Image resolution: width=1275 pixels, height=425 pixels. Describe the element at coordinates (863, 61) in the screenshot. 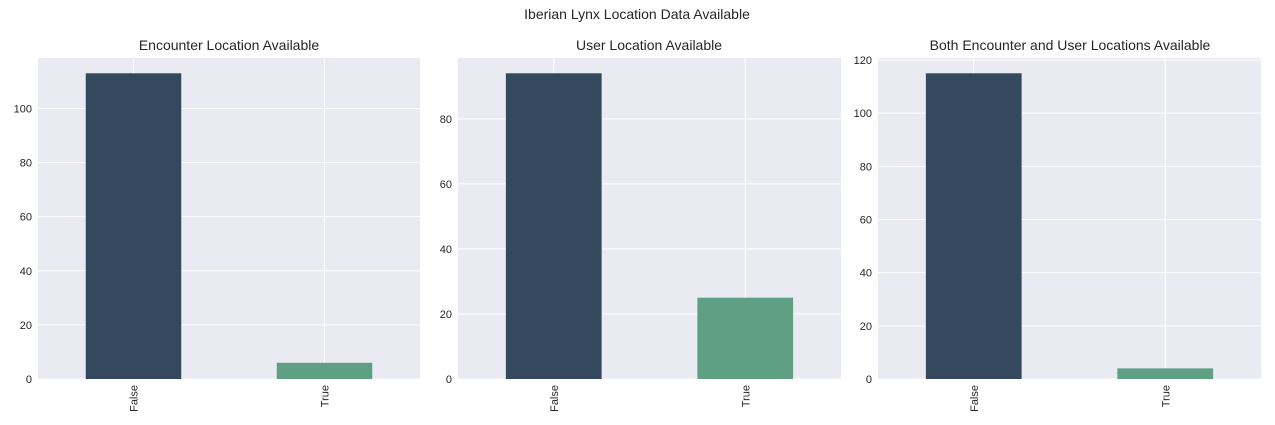

I see `y-tick-label: 120` at that location.